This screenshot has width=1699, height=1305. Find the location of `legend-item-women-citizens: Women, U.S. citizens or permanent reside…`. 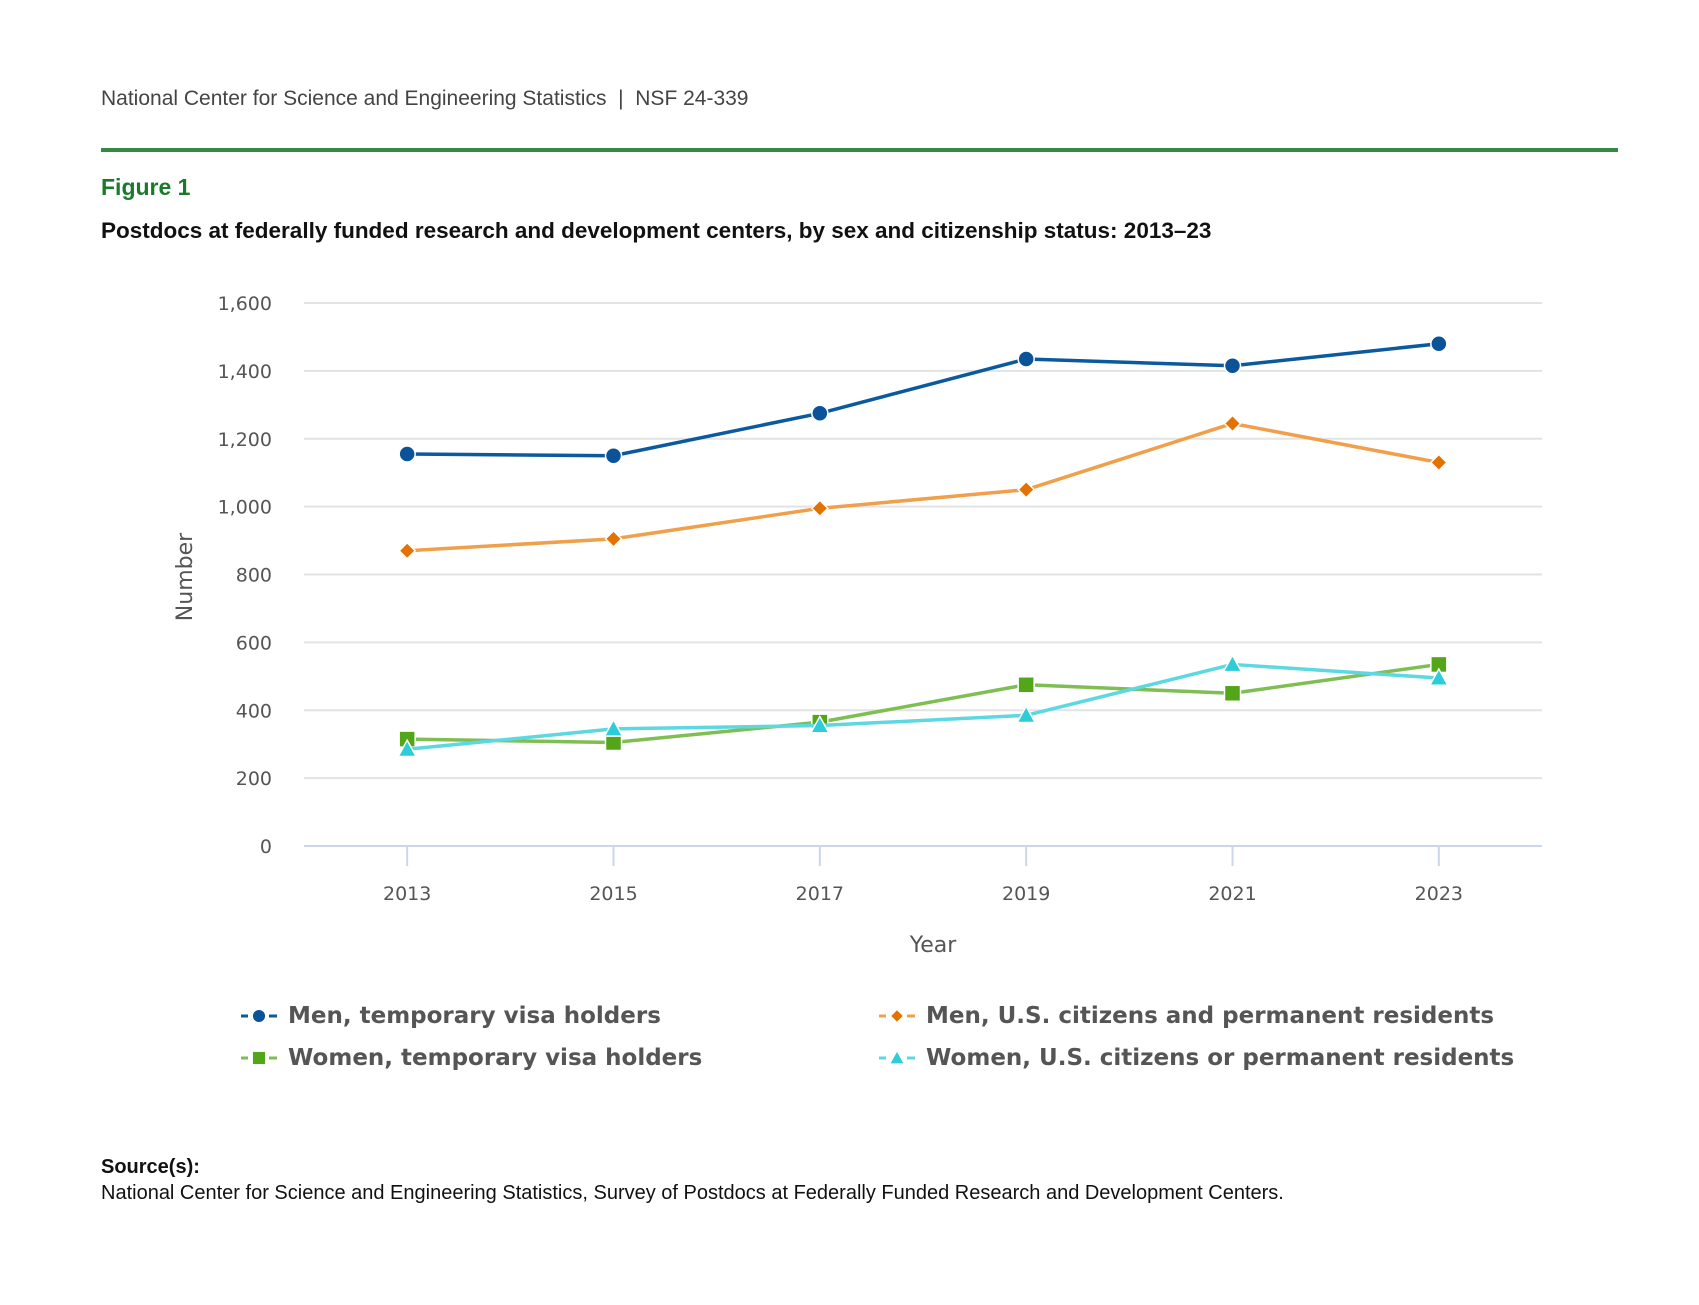

legend-item-women-citizens: Women, U.S. citizens or permanent reside… is located at coordinates (1196, 1058).